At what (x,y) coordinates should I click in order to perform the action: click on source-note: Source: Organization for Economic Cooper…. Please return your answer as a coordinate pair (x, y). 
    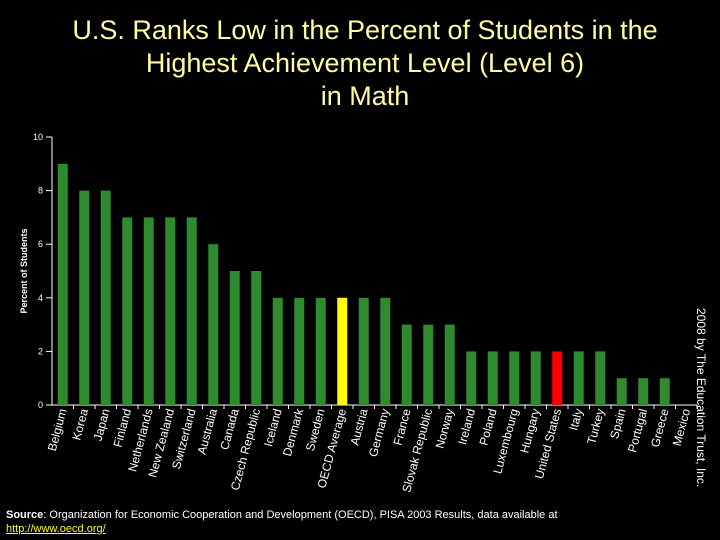
    Looking at the image, I should click on (282, 522).